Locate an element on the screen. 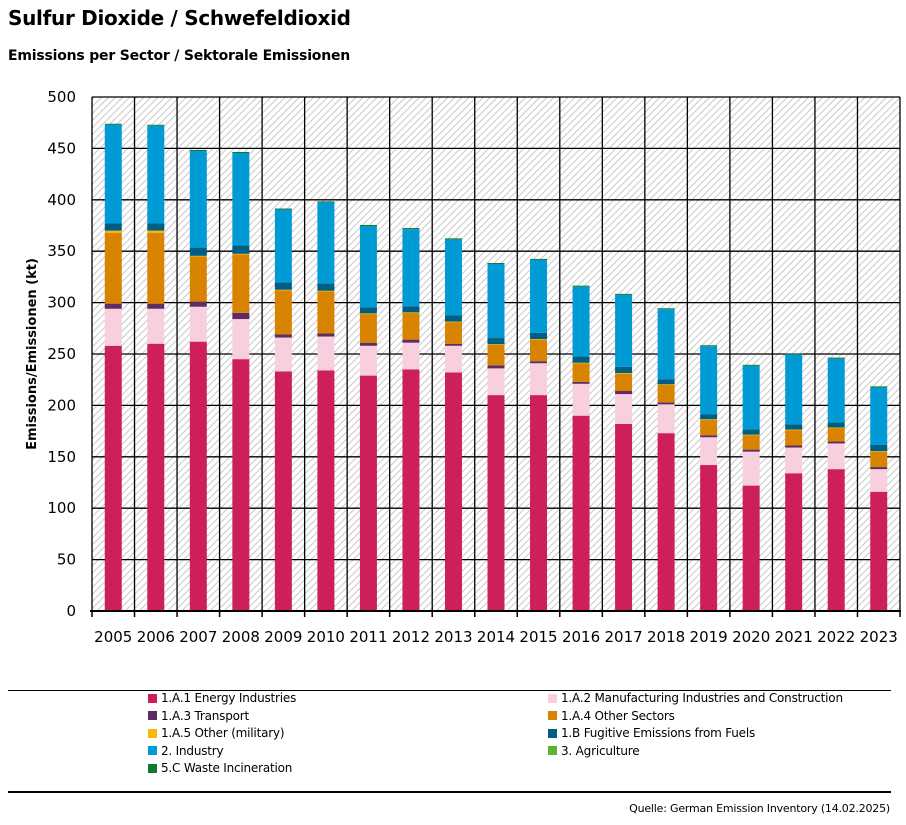 This screenshot has width=906, height=825. y-tick-label: 200 is located at coordinates (61, 405).